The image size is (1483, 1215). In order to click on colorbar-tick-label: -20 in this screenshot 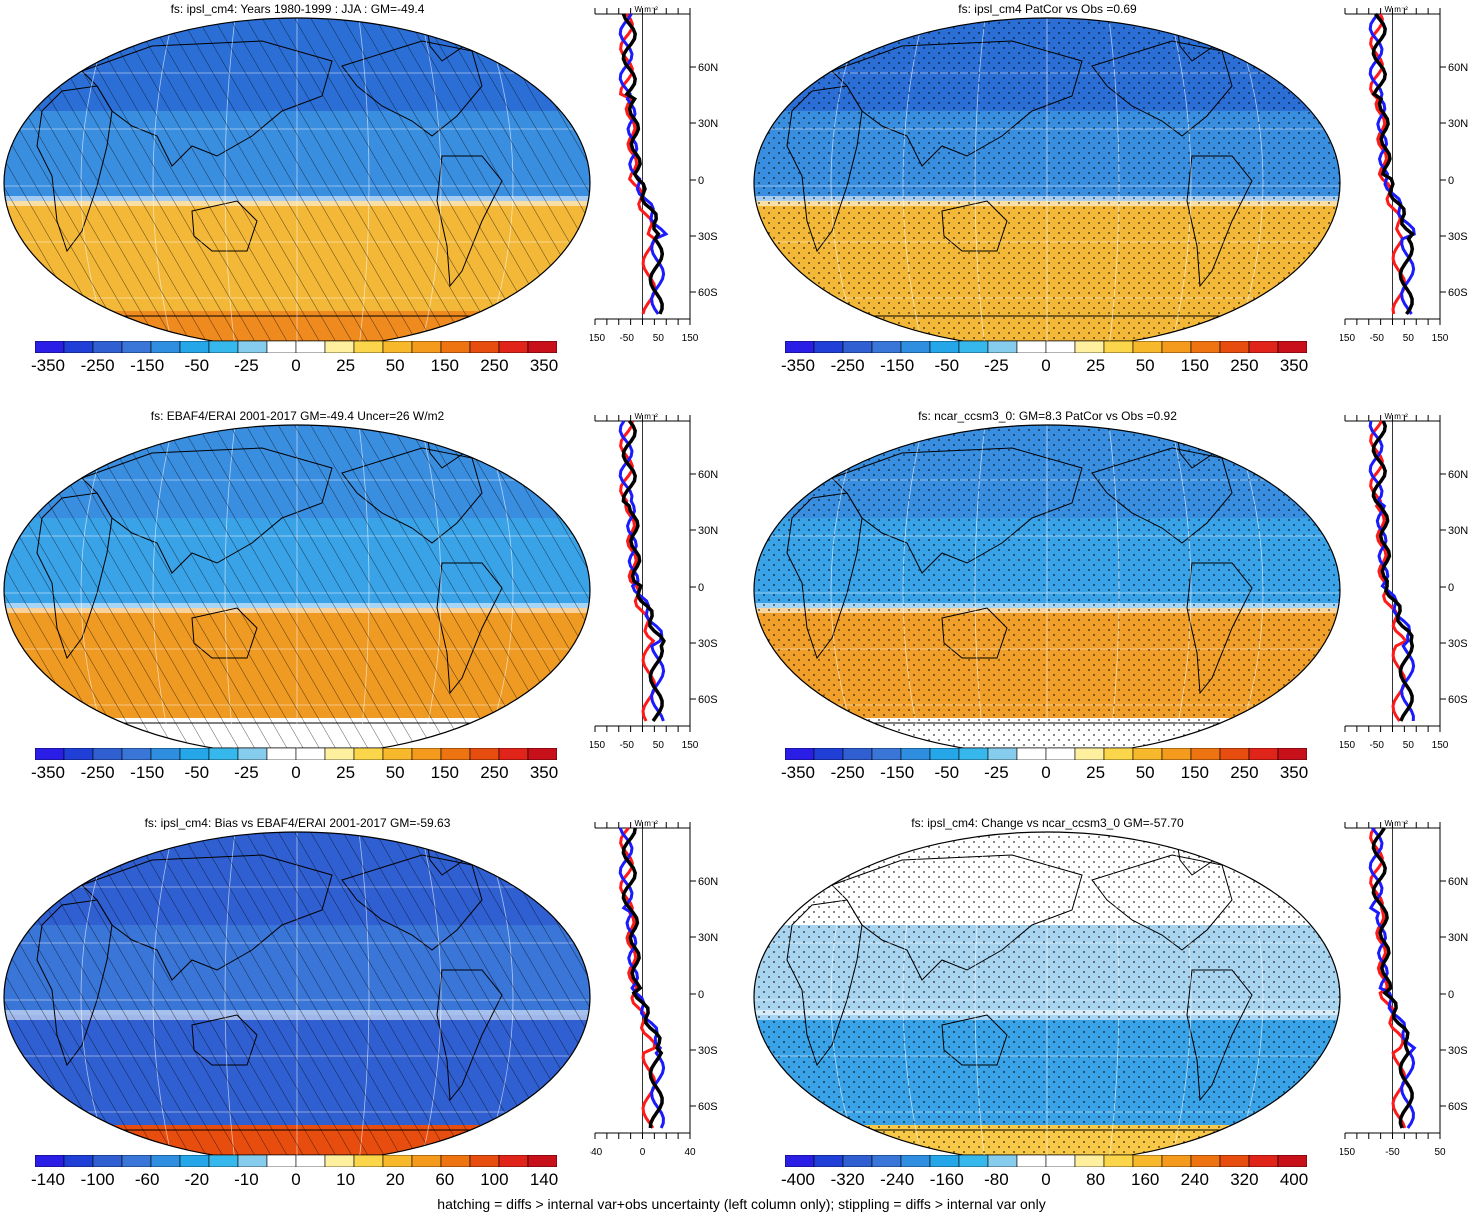, I will do `click(197, 1179)`.